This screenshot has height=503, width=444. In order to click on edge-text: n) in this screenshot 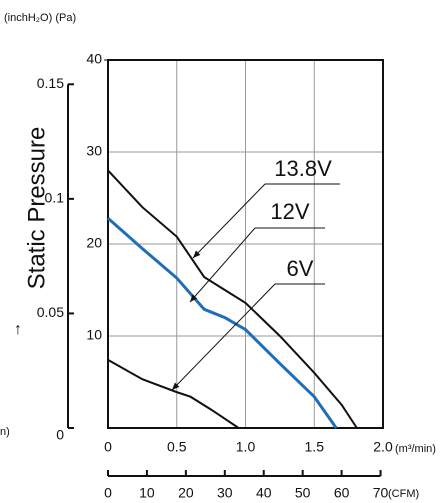, I will do `click(5, 432)`.